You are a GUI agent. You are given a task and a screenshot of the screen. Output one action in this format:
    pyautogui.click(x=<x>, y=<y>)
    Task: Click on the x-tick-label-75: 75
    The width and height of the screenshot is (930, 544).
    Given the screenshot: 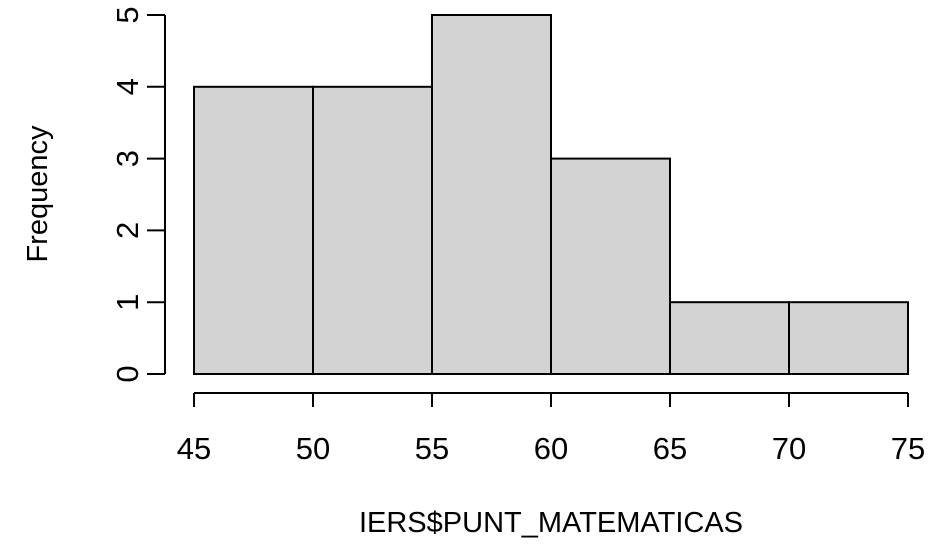 What is the action you would take?
    pyautogui.click(x=908, y=448)
    